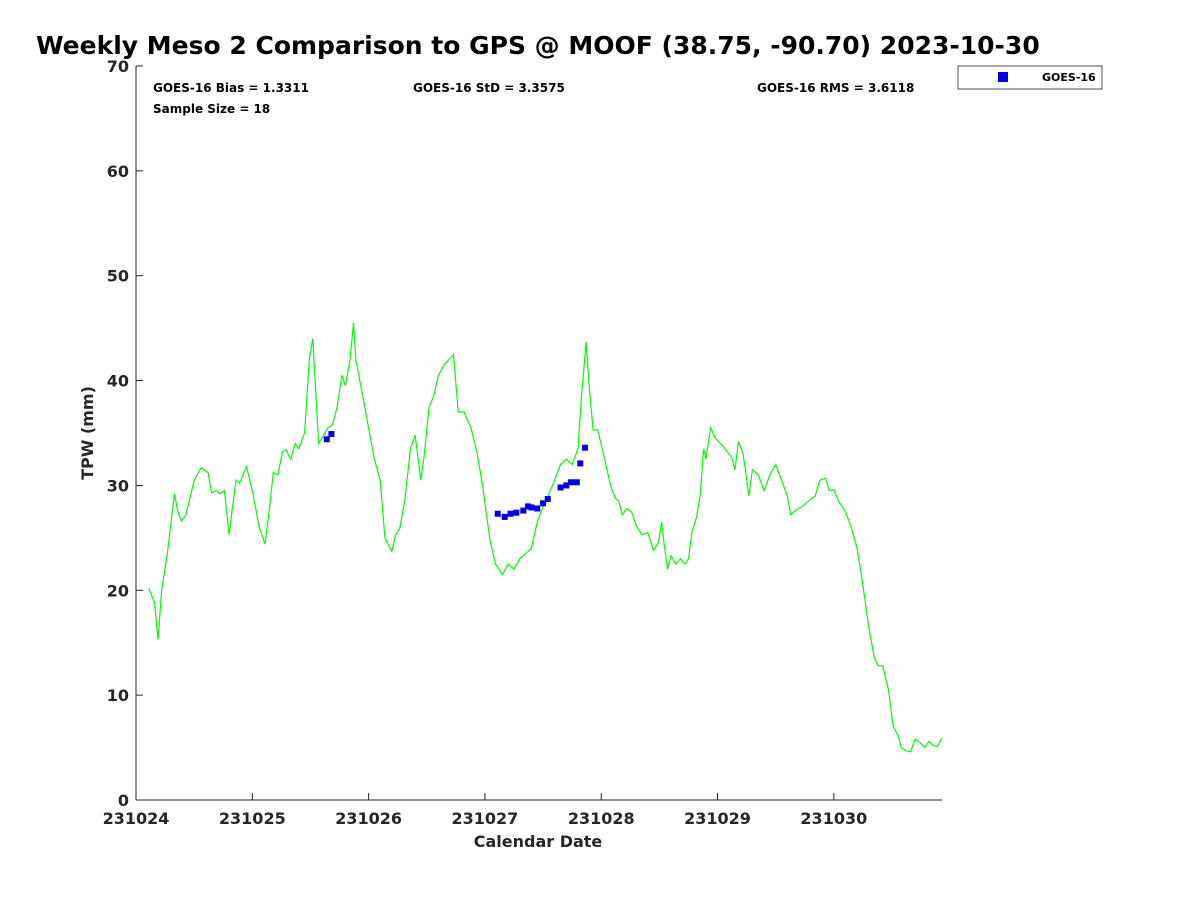 The height and width of the screenshot is (900, 1200). I want to click on x-axis-label: Calendar Date, so click(538, 841).